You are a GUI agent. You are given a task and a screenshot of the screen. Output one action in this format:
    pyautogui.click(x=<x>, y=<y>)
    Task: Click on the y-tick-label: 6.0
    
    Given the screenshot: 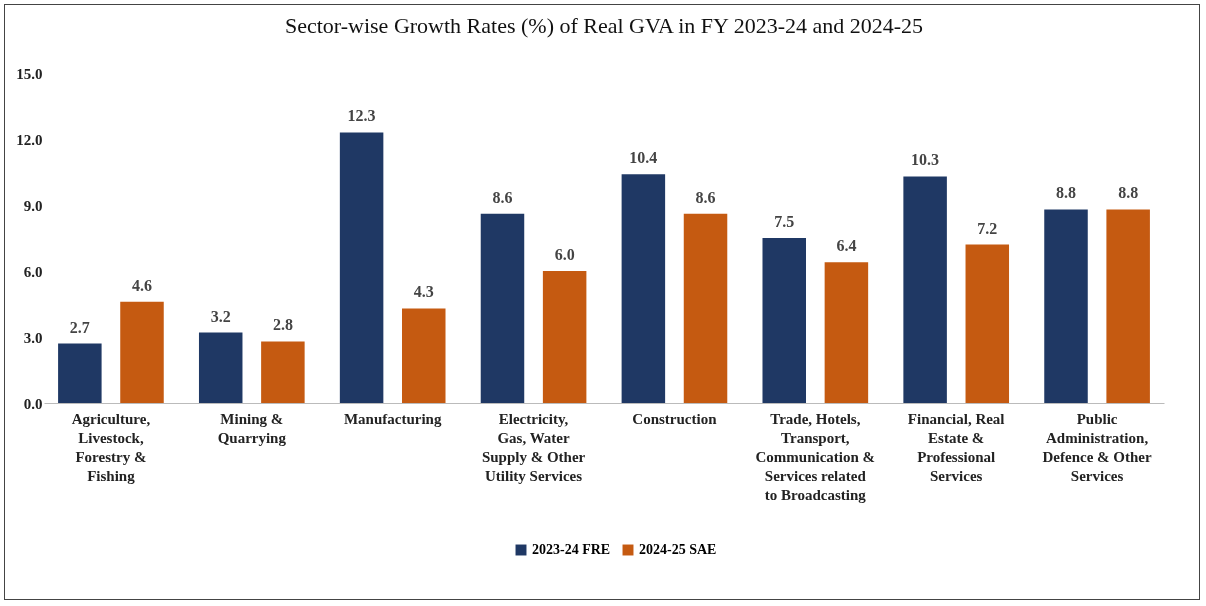 What is the action you would take?
    pyautogui.click(x=33, y=271)
    